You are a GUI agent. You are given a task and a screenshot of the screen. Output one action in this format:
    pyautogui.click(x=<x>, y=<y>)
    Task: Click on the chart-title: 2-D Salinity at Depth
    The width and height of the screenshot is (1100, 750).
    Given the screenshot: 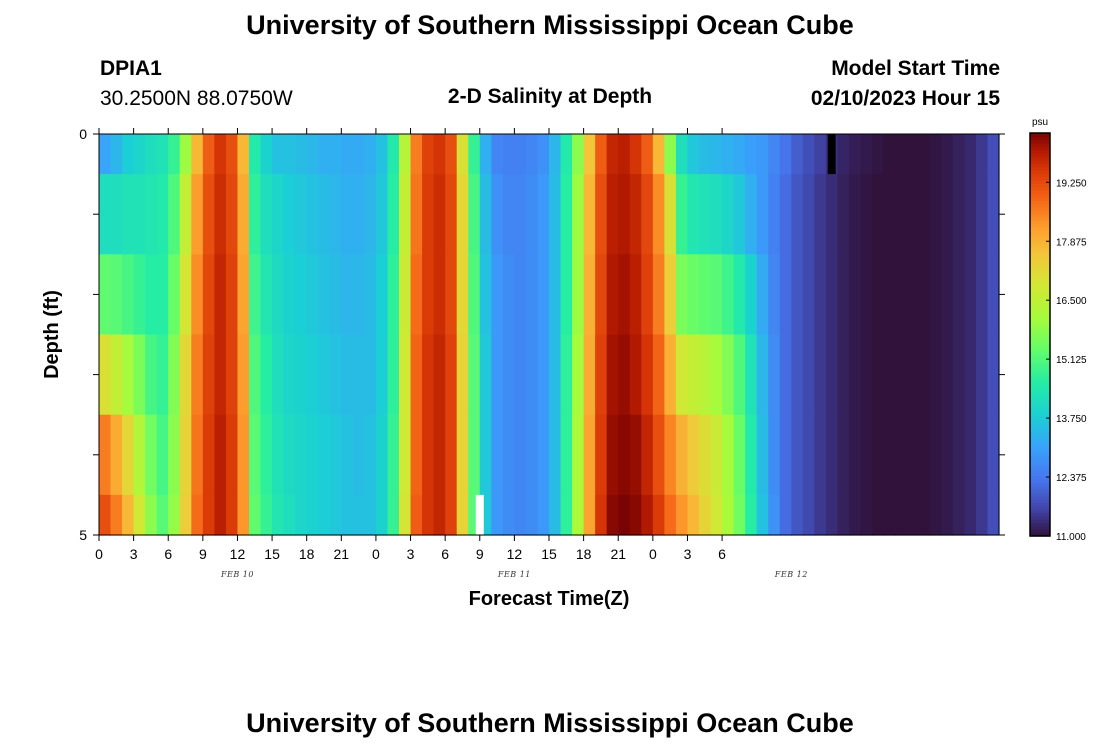 What is the action you would take?
    pyautogui.click(x=550, y=96)
    